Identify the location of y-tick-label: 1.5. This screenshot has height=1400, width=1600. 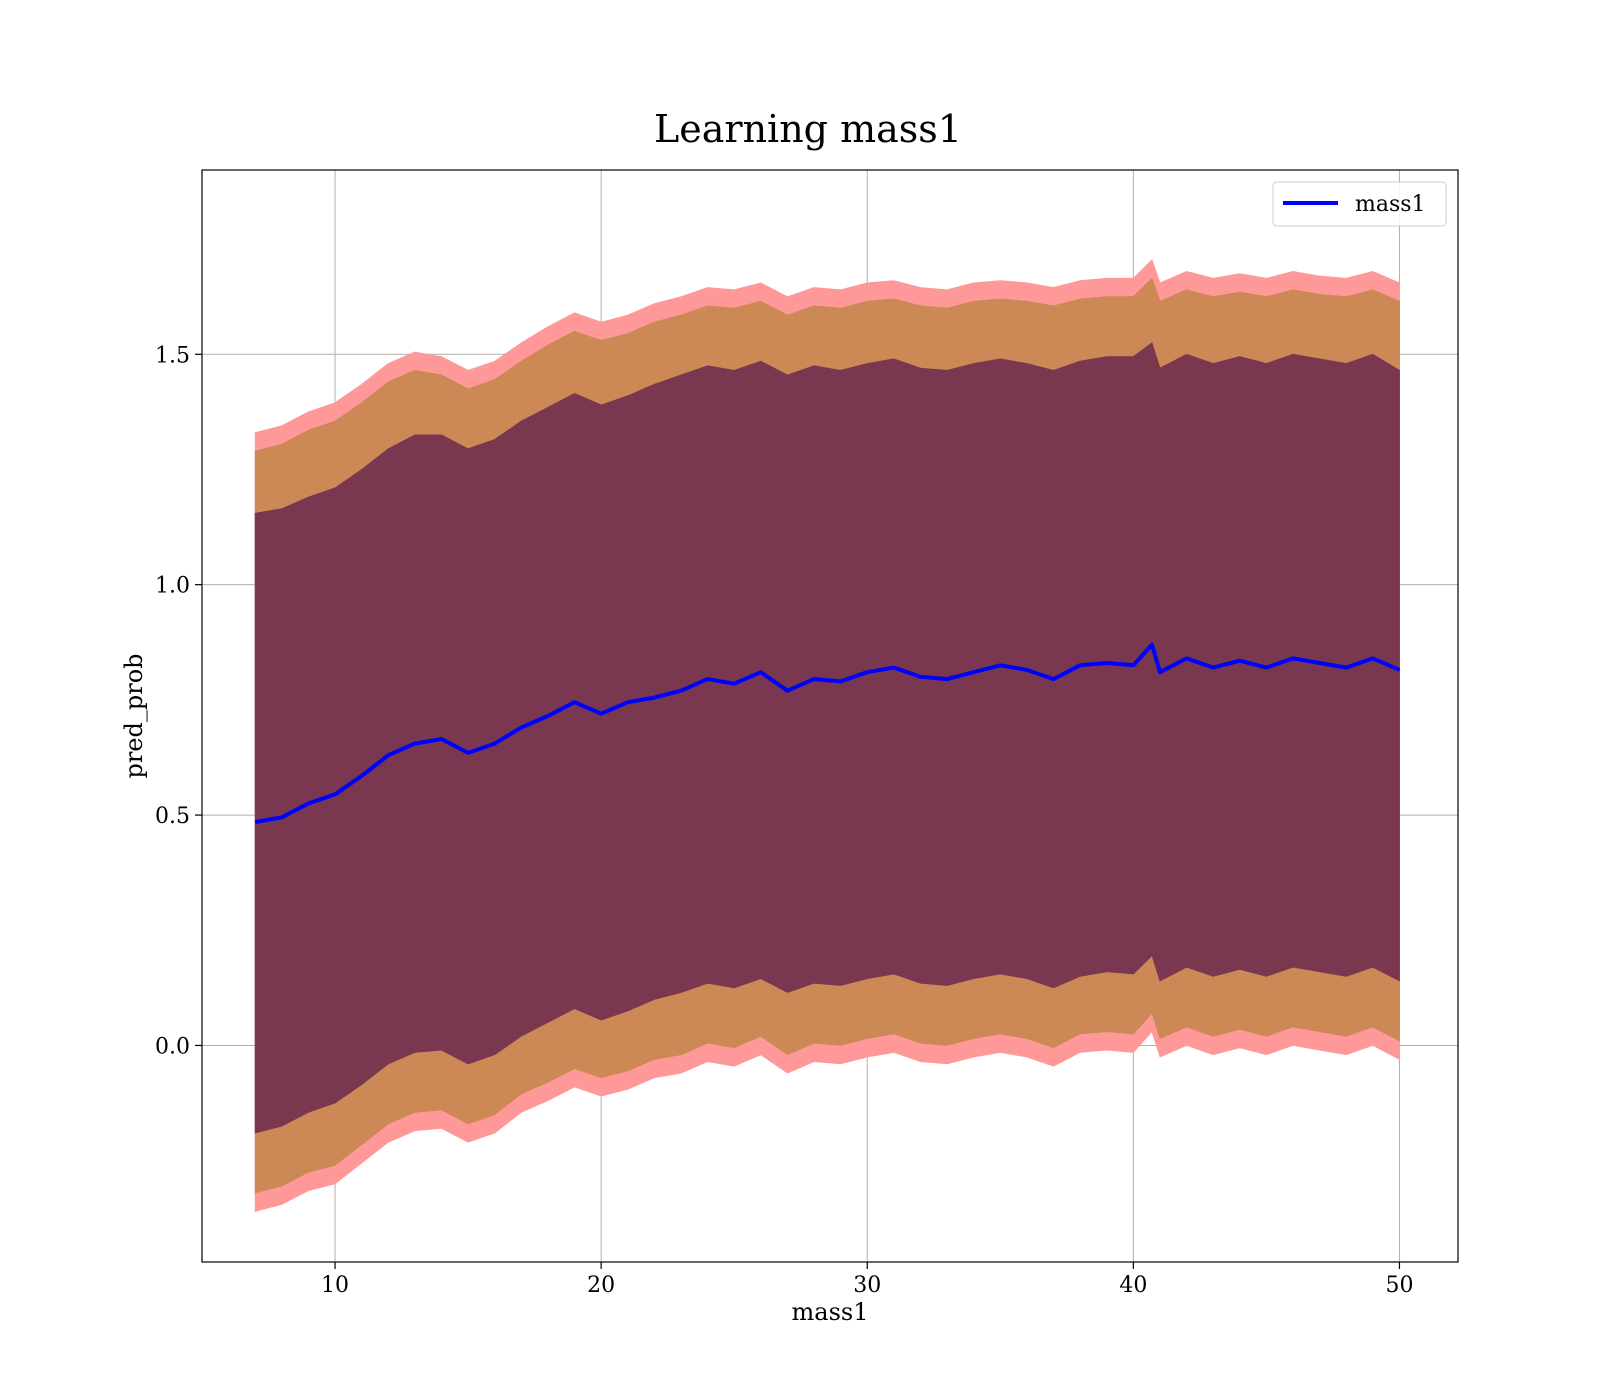
(172, 355).